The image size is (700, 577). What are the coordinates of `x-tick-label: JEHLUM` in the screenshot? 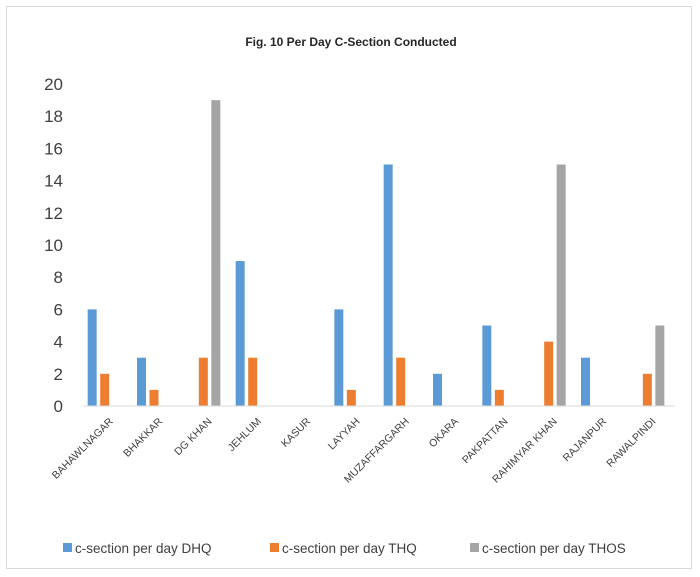 It's located at (245, 435).